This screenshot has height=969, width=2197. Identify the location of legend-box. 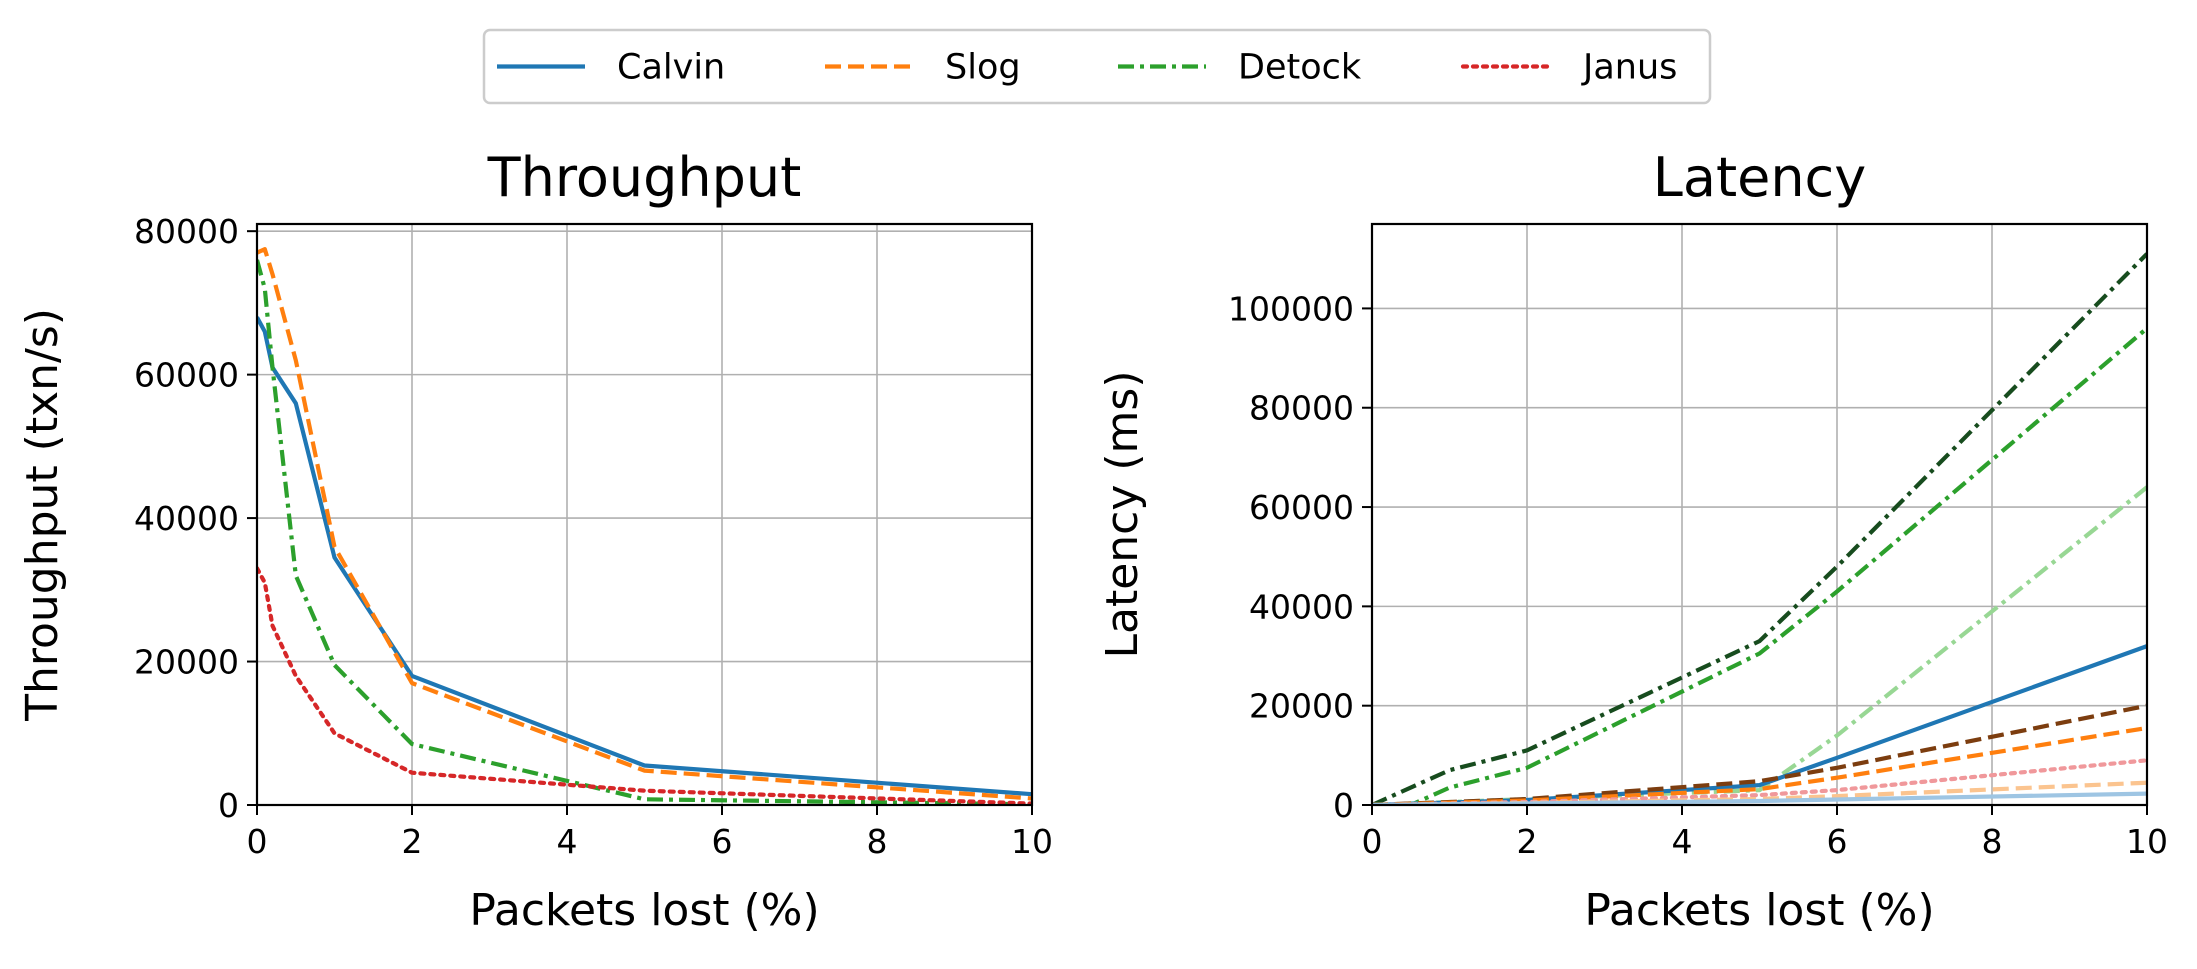
(1097, 66).